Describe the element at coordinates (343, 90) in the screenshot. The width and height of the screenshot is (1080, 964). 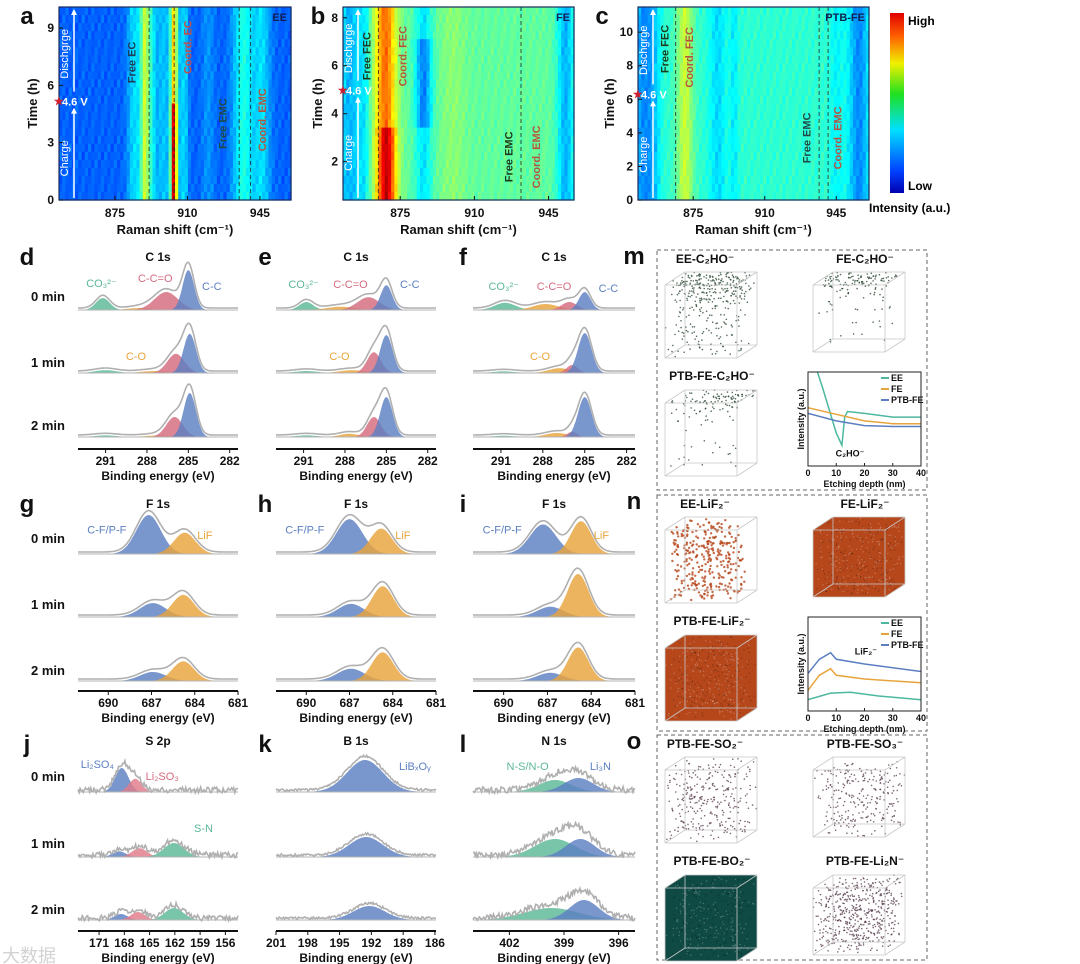
I see `star-marker-icon: ★` at that location.